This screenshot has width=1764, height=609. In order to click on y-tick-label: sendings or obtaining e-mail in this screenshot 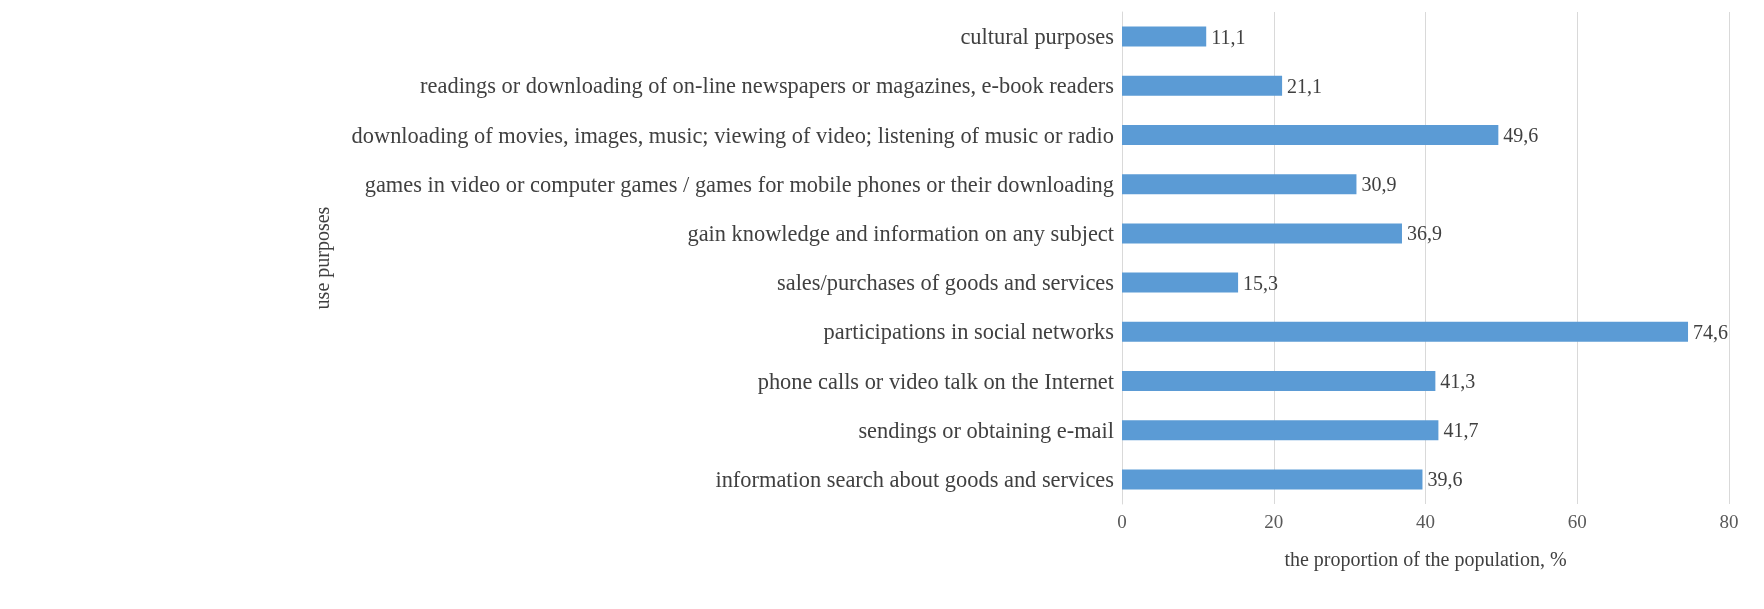, I will do `click(986, 430)`.